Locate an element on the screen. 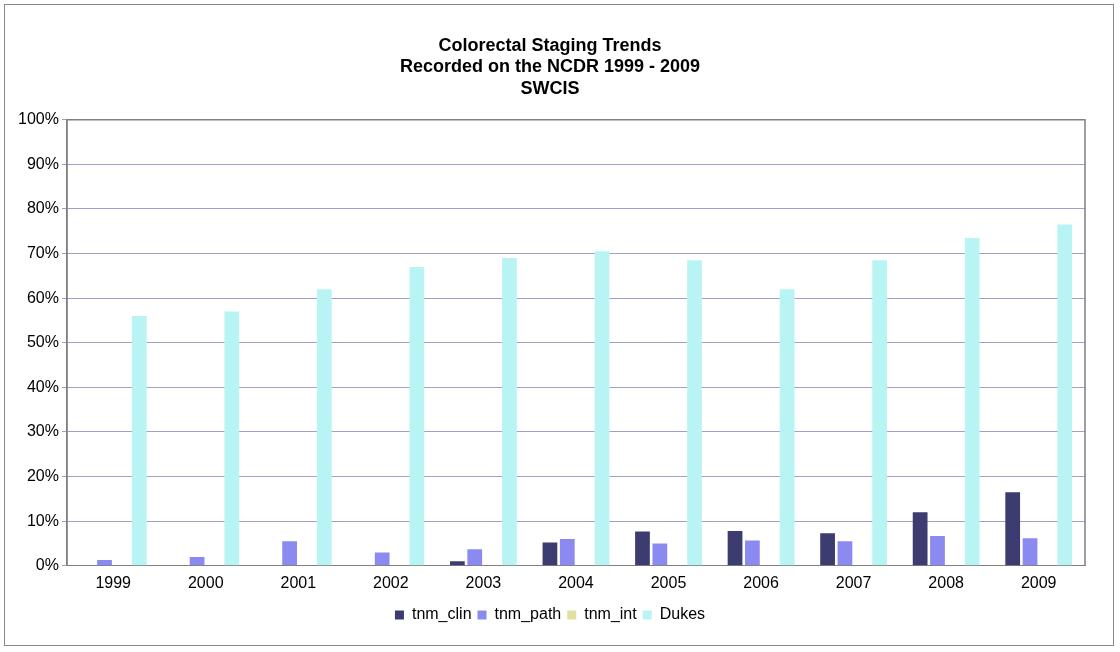 This screenshot has height=652, width=1120. y-tick-label: 90% is located at coordinates (42, 163).